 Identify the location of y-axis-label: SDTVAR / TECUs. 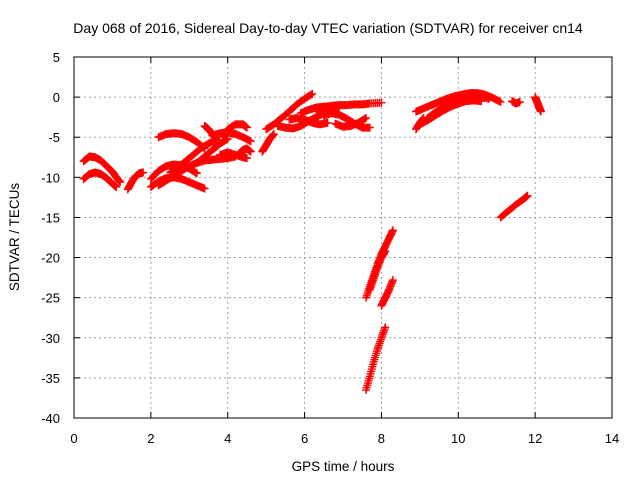
(14, 237).